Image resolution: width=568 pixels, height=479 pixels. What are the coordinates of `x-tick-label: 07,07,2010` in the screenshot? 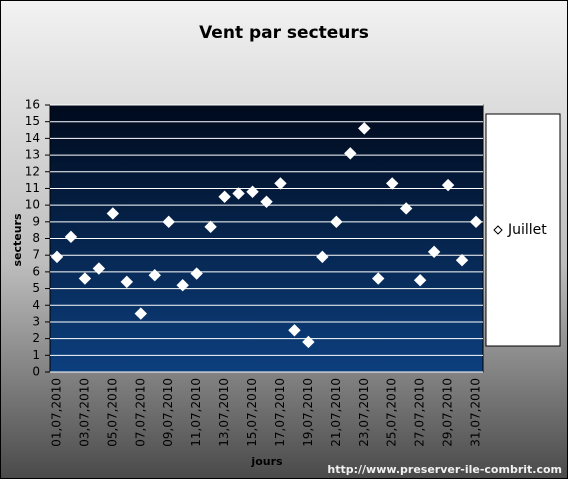 It's located at (140, 412).